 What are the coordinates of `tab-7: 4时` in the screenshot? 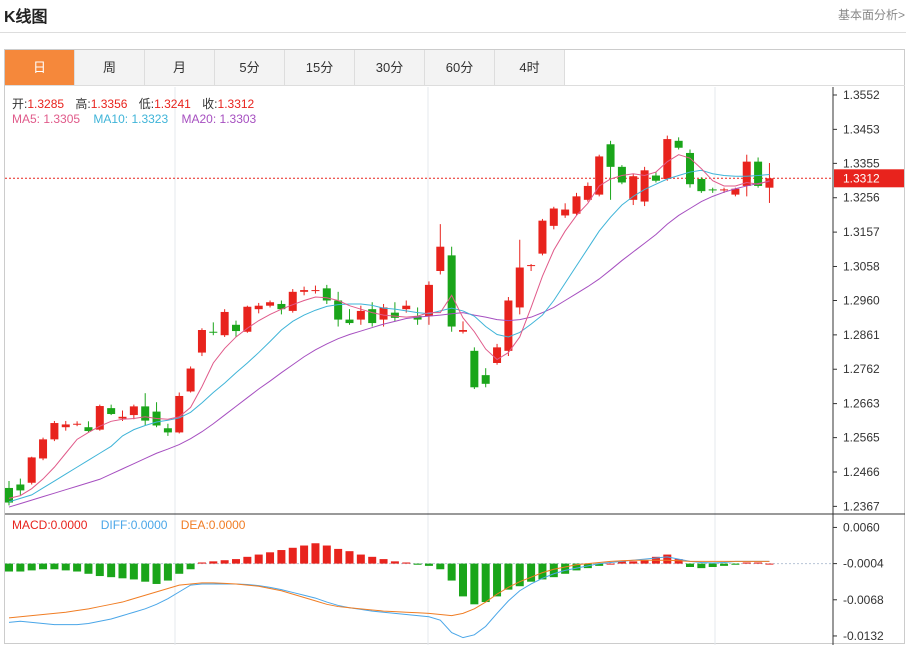 It's located at (530, 67).